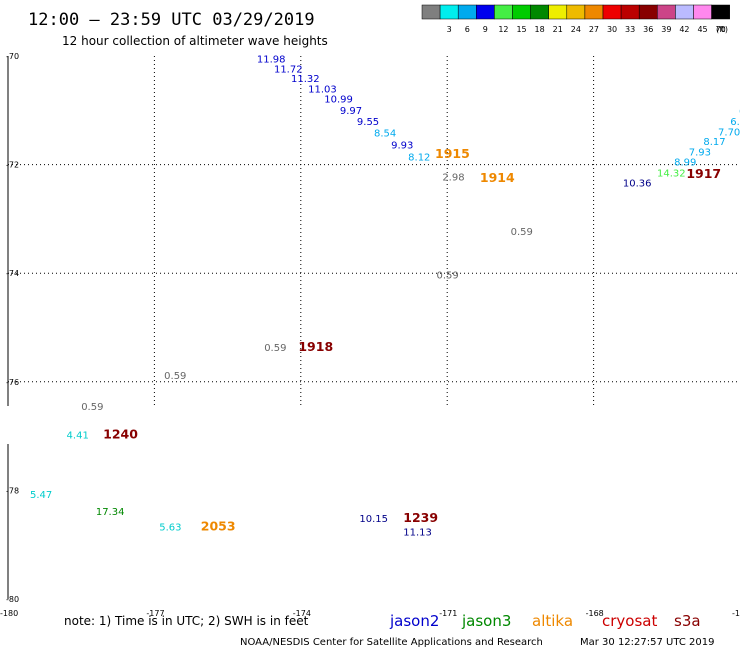 This screenshot has width=740, height=650. What do you see at coordinates (453, 177) in the screenshot?
I see `wave-height-value: 2.98` at bounding box center [453, 177].